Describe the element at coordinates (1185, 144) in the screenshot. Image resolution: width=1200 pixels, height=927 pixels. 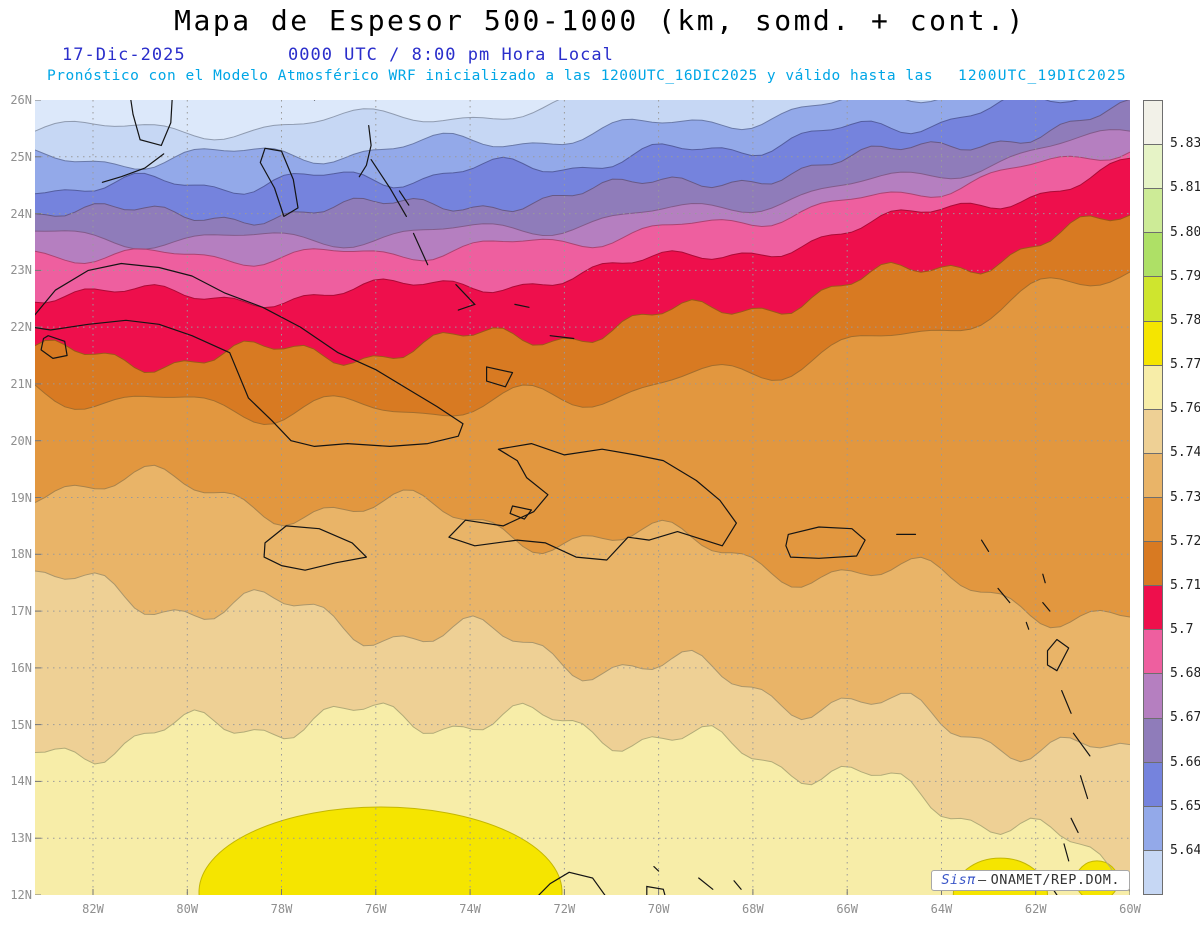
I see `colorbar-label: 5.831` at that location.